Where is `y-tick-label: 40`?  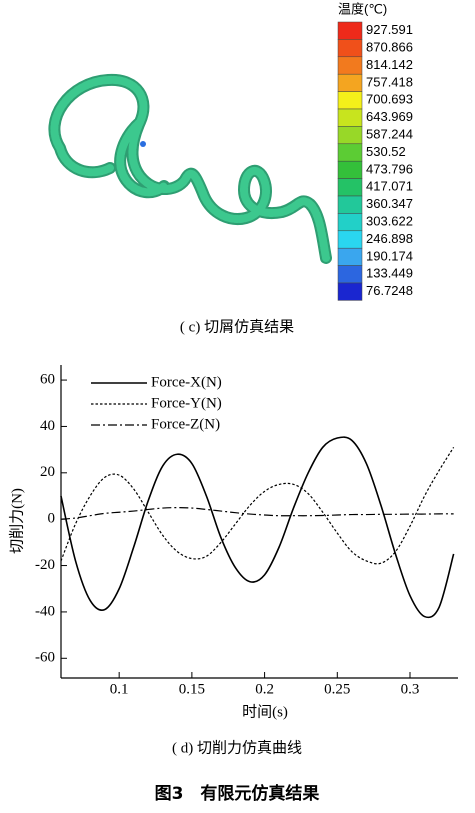
y-tick-label: 40 is located at coordinates (47, 426).